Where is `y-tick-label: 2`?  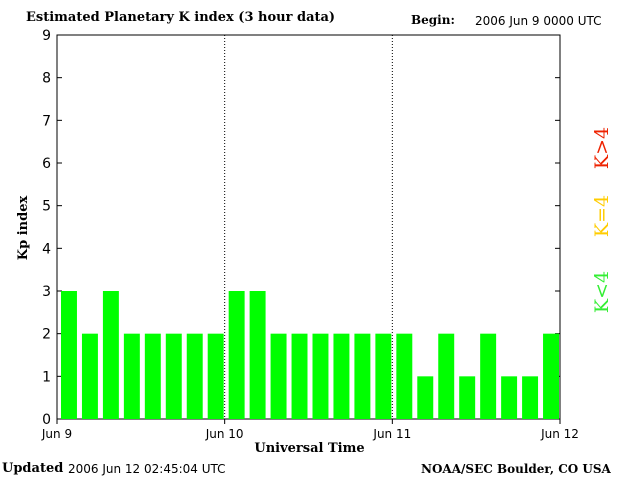
y-tick-label: 2 is located at coordinates (46, 335).